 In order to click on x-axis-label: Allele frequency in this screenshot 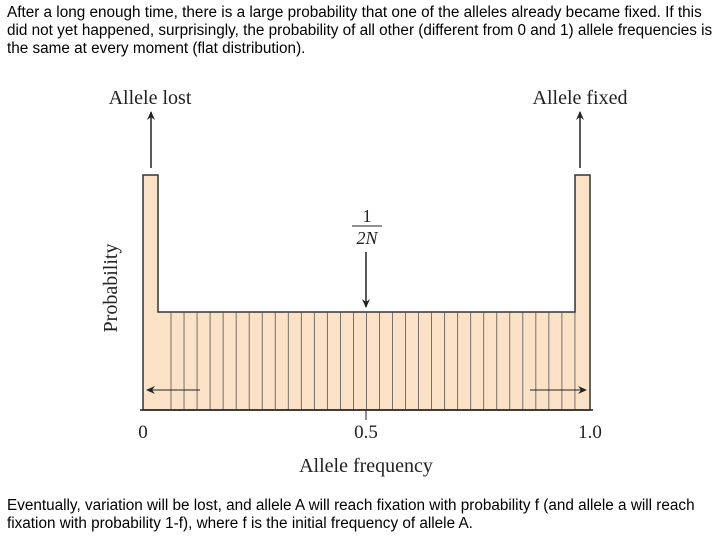, I will do `click(366, 466)`.